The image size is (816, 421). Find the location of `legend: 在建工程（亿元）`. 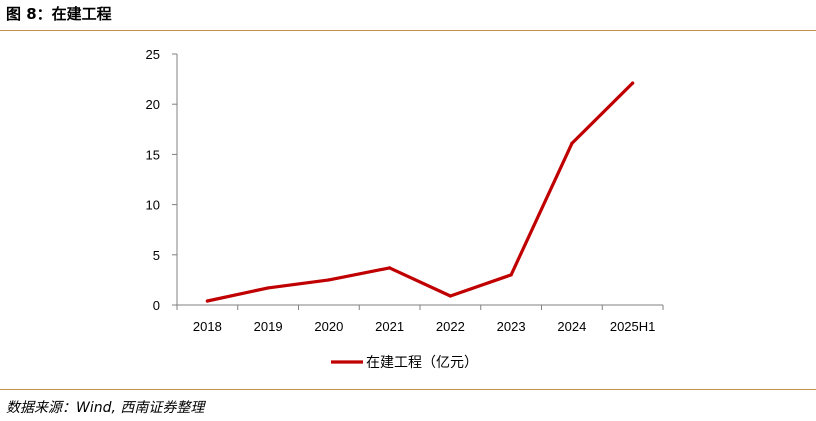

legend: 在建工程（亿元） is located at coordinates (404, 363).